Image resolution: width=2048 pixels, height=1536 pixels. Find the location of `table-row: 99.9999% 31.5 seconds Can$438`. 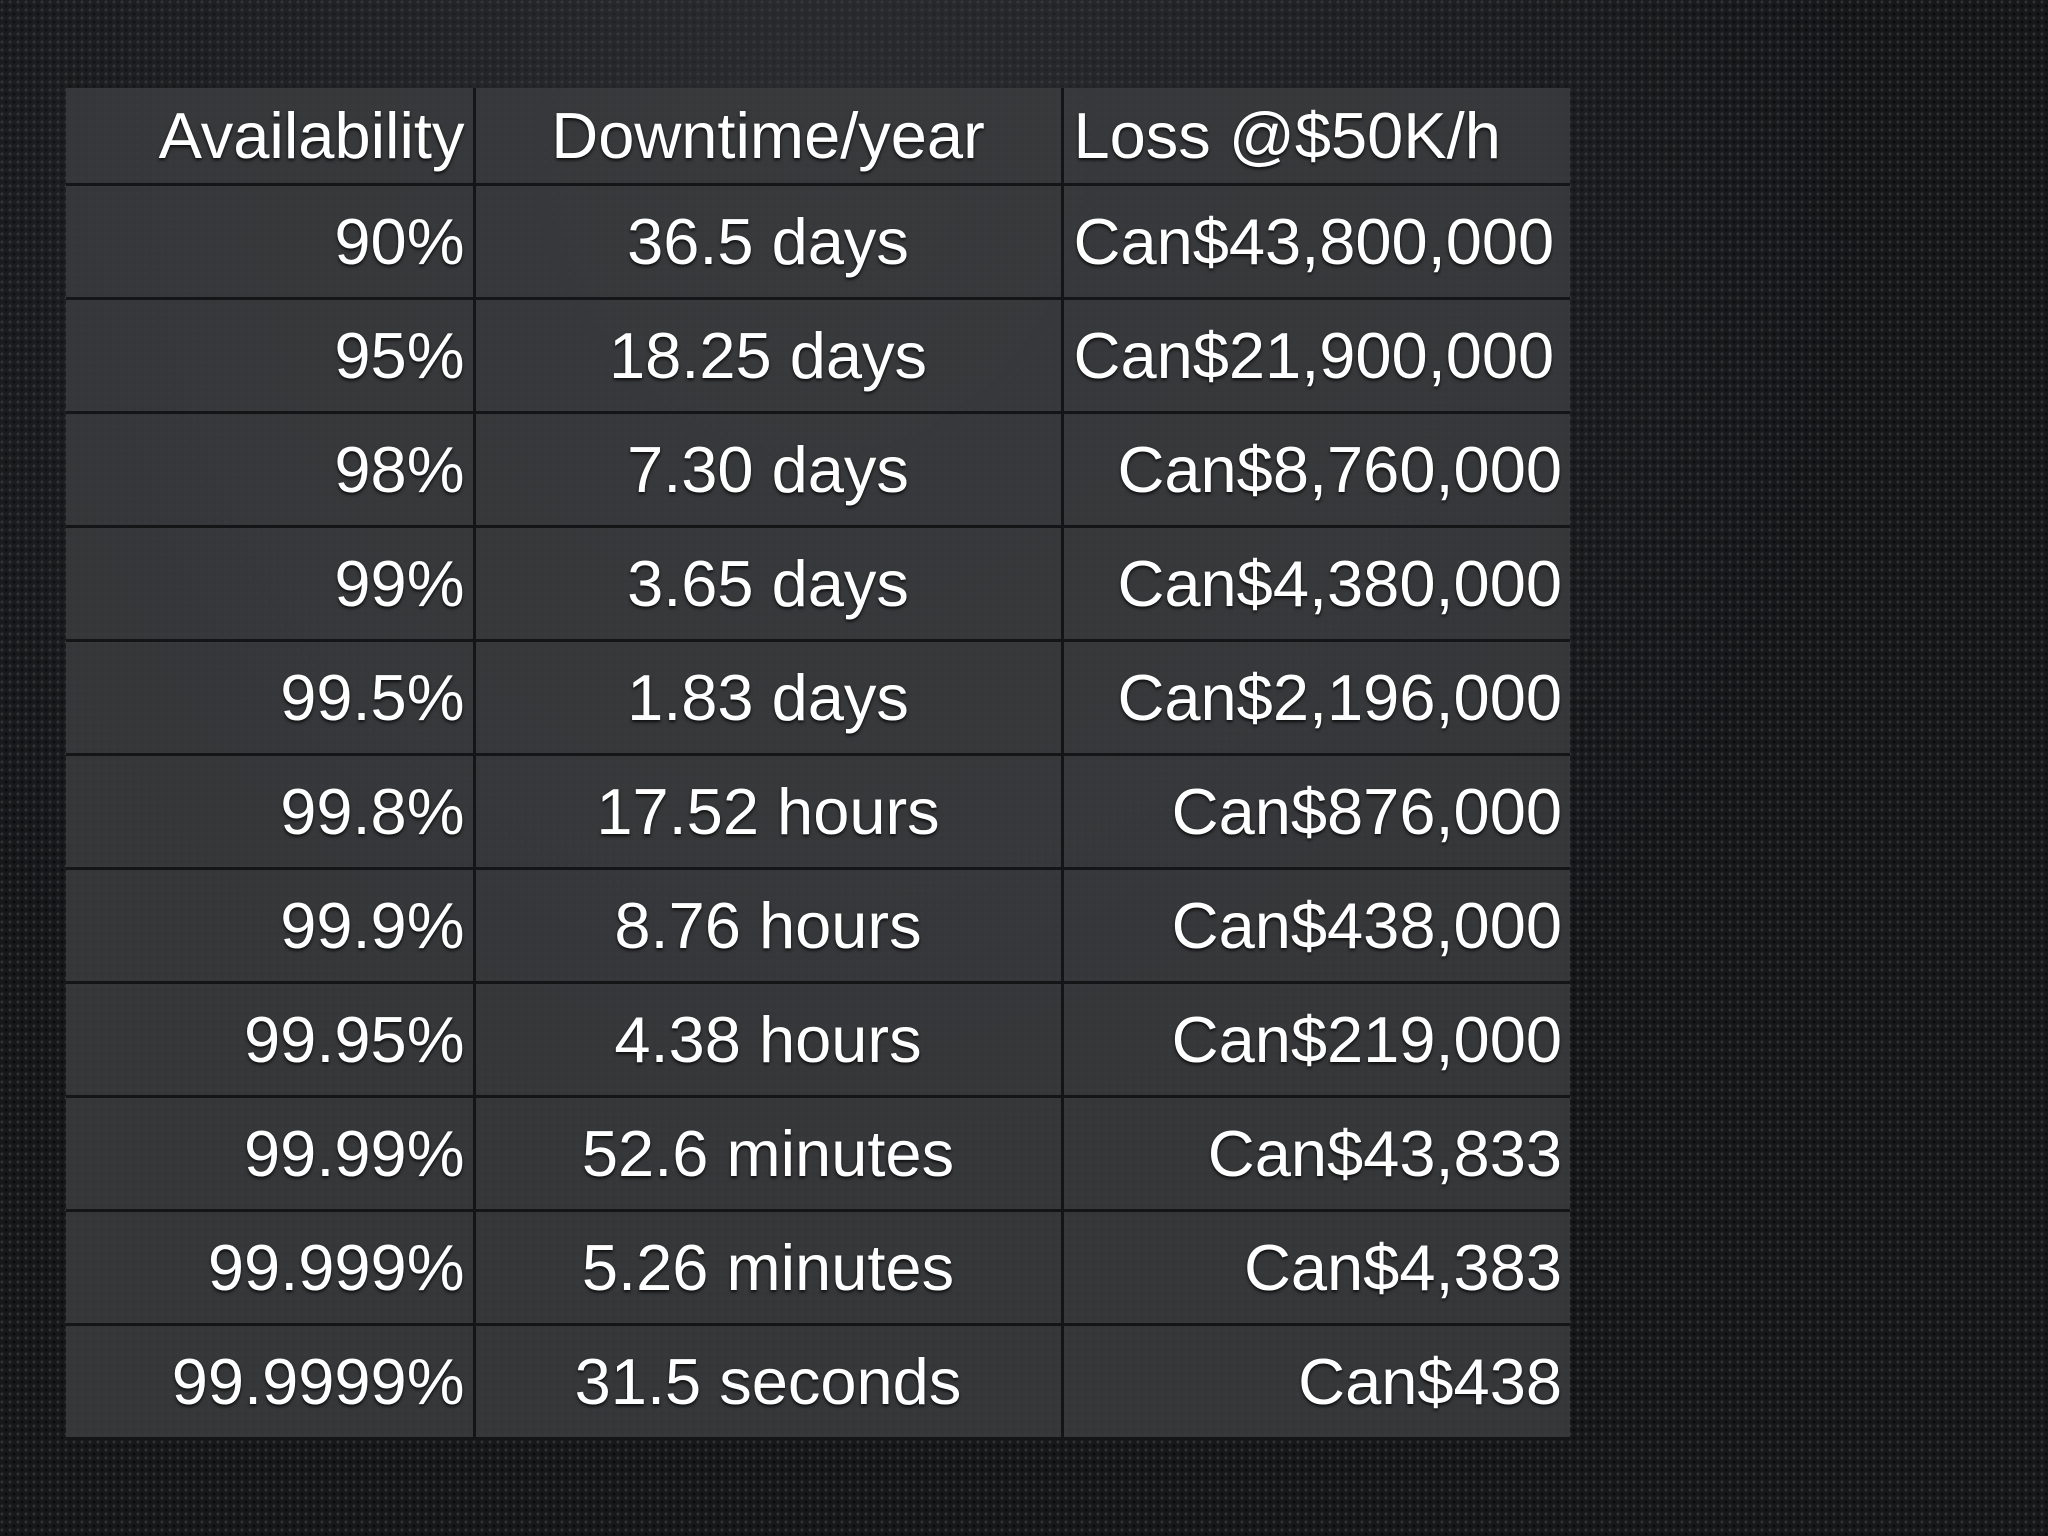

table-row: 99.9999% 31.5 seconds Can$438 is located at coordinates (818, 1382).